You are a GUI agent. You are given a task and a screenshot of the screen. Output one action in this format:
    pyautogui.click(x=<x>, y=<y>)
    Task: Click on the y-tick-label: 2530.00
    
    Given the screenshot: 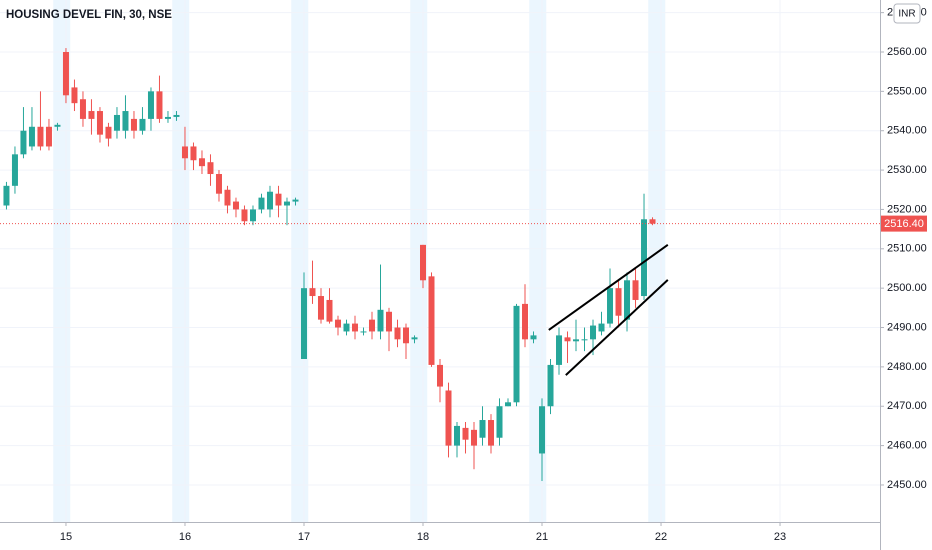 What is the action you would take?
    pyautogui.click(x=907, y=170)
    